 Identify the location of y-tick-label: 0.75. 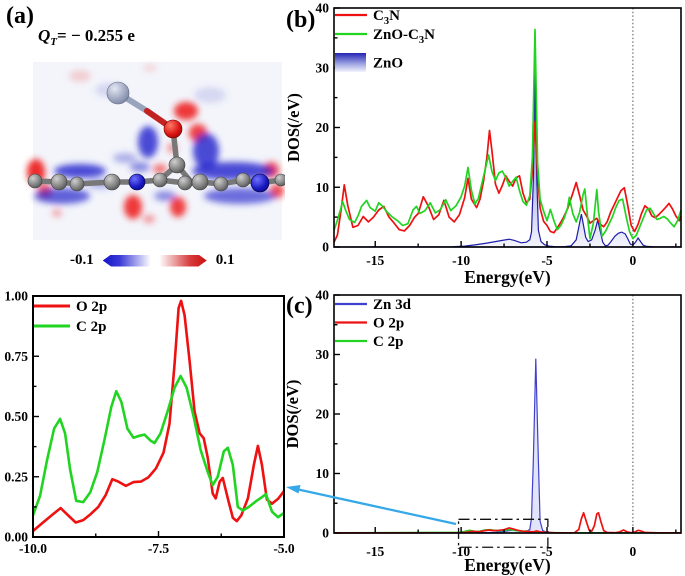
(16, 356).